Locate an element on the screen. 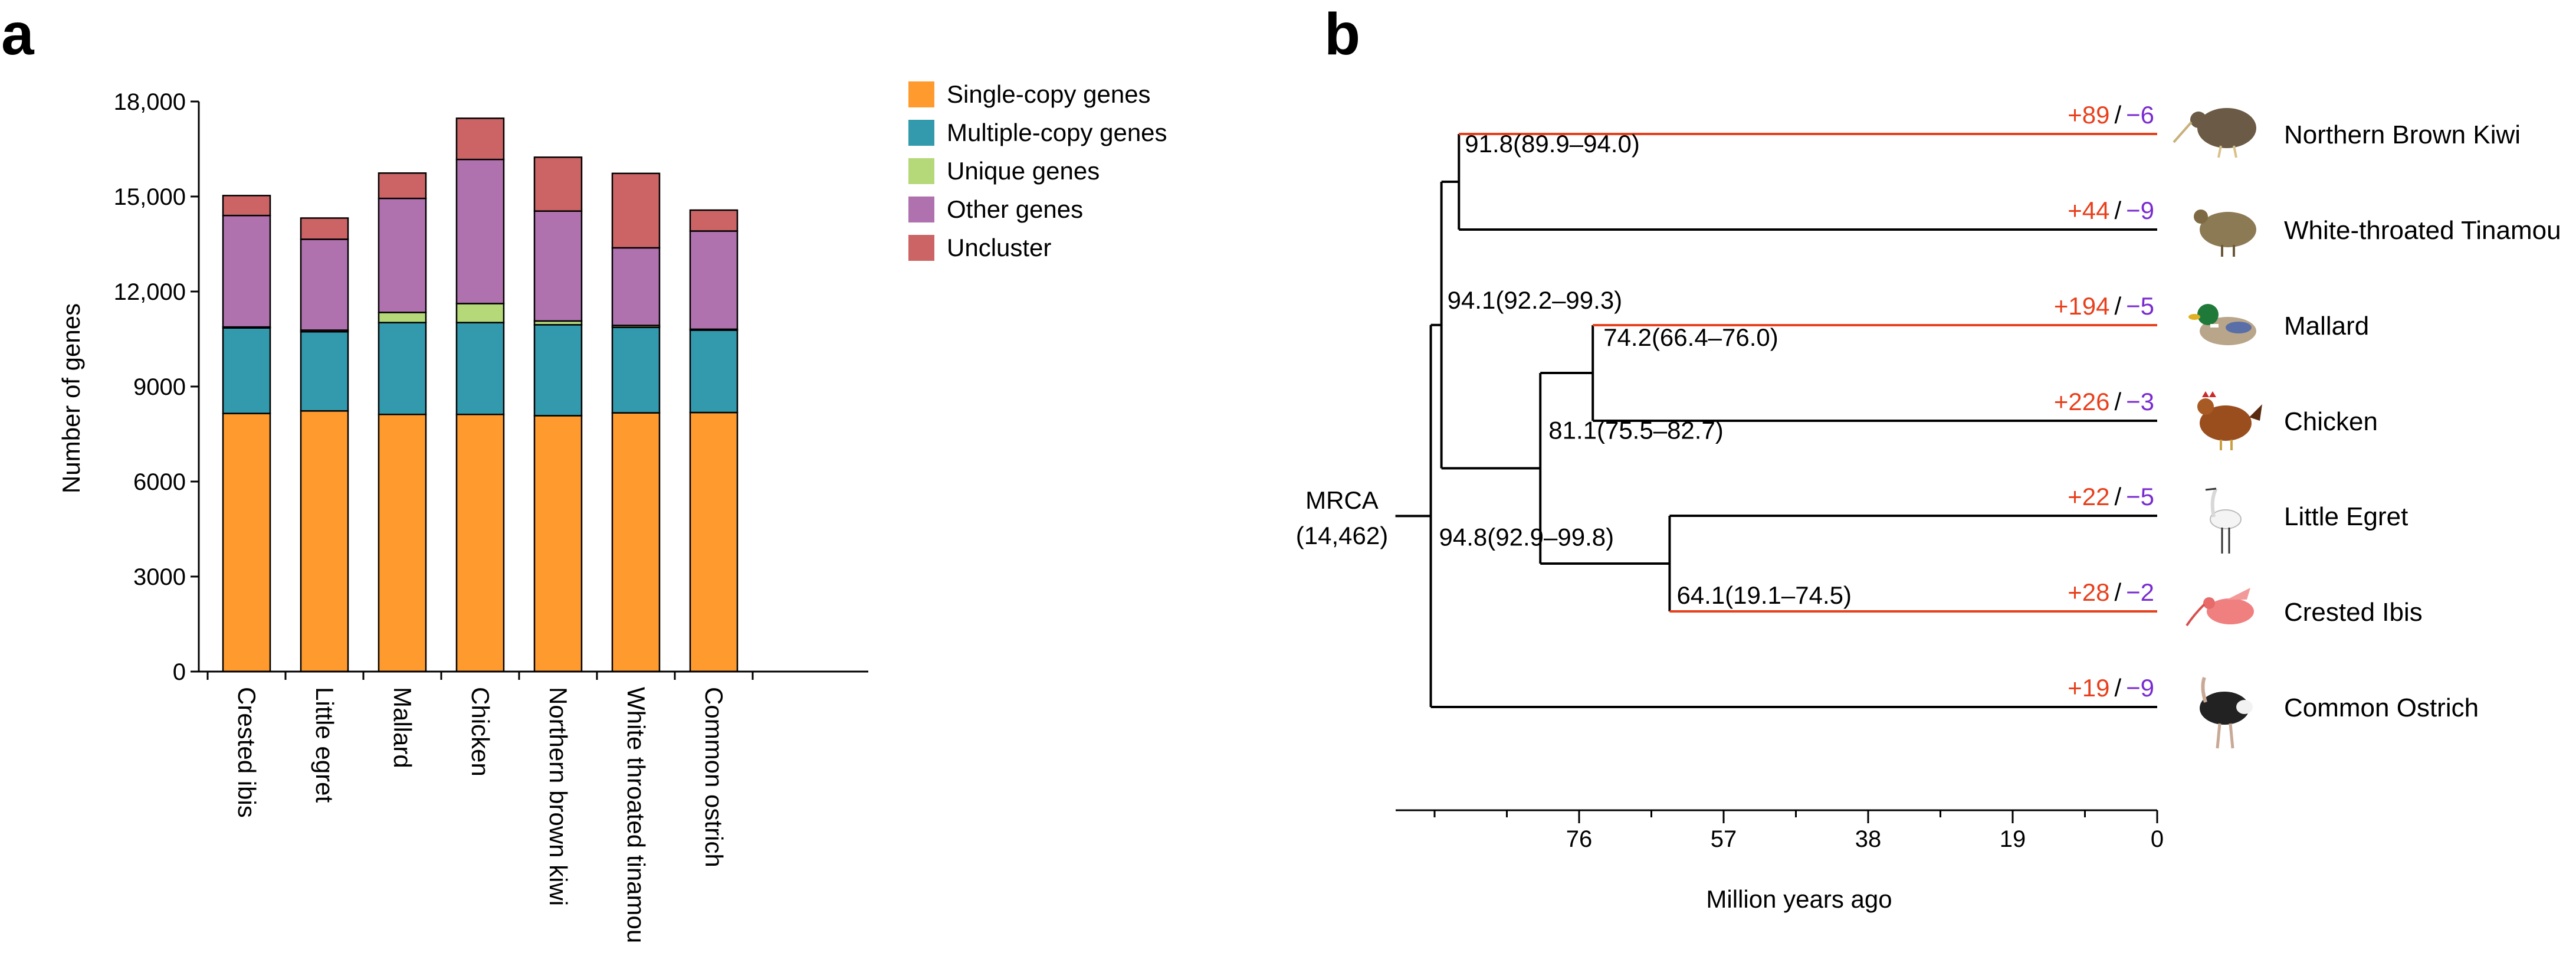 This screenshot has height=969, width=2576. legend-swatch-unique-genes is located at coordinates (921, 171).